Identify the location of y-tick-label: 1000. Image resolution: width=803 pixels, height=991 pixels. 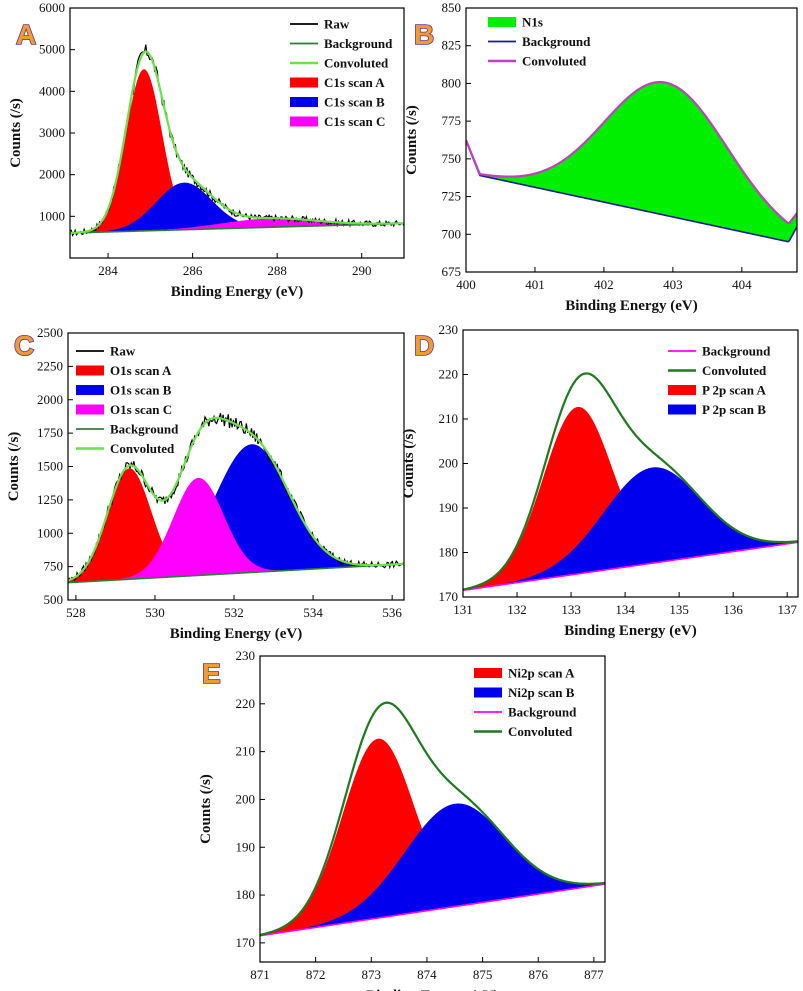
(50, 532).